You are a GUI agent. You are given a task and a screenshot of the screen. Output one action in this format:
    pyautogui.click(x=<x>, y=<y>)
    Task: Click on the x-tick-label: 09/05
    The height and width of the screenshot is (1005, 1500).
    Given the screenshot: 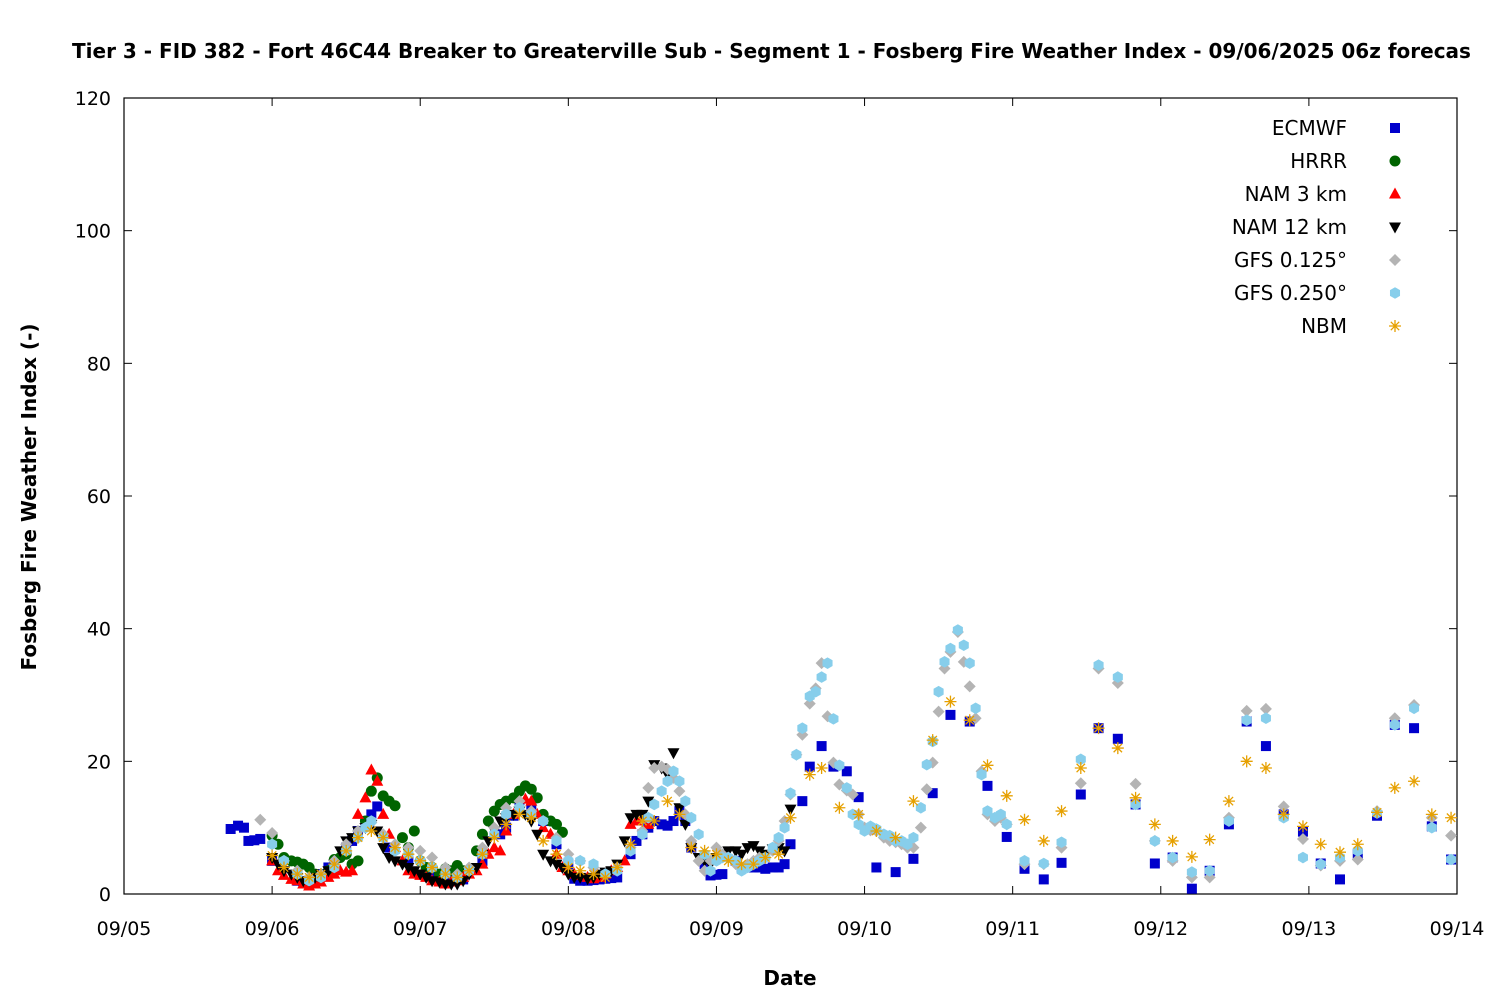 What is the action you would take?
    pyautogui.click(x=124, y=929)
    